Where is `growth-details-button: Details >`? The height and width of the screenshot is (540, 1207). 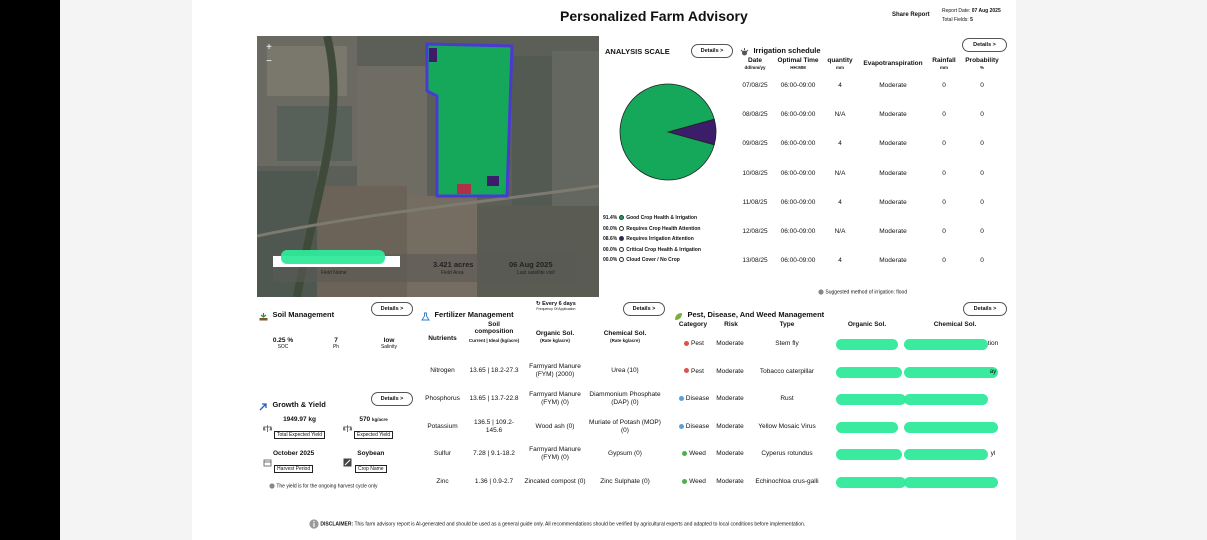 growth-details-button: Details > is located at coordinates (392, 399).